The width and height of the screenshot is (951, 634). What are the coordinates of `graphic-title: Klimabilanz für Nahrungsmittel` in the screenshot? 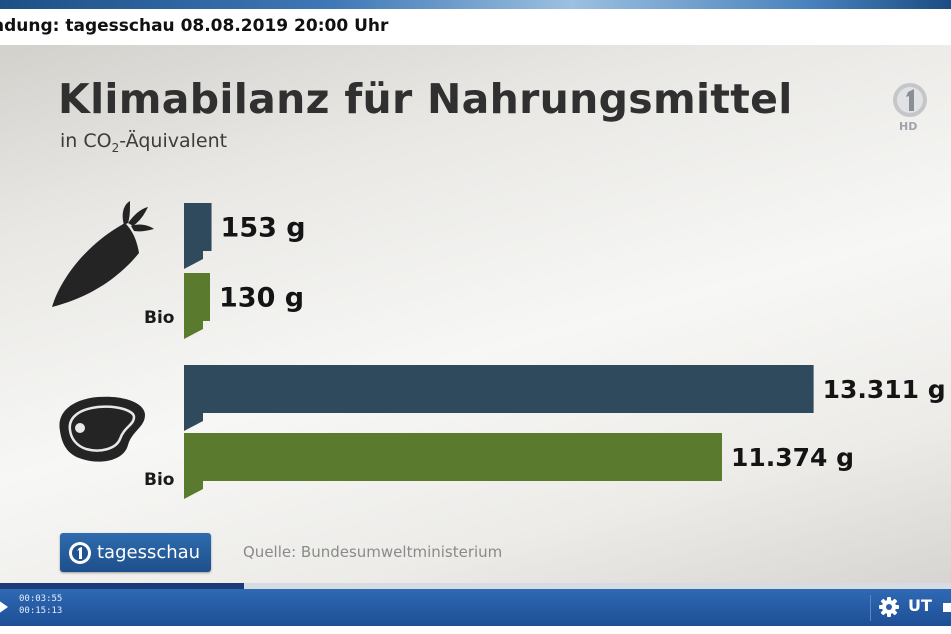 It's located at (425, 99).